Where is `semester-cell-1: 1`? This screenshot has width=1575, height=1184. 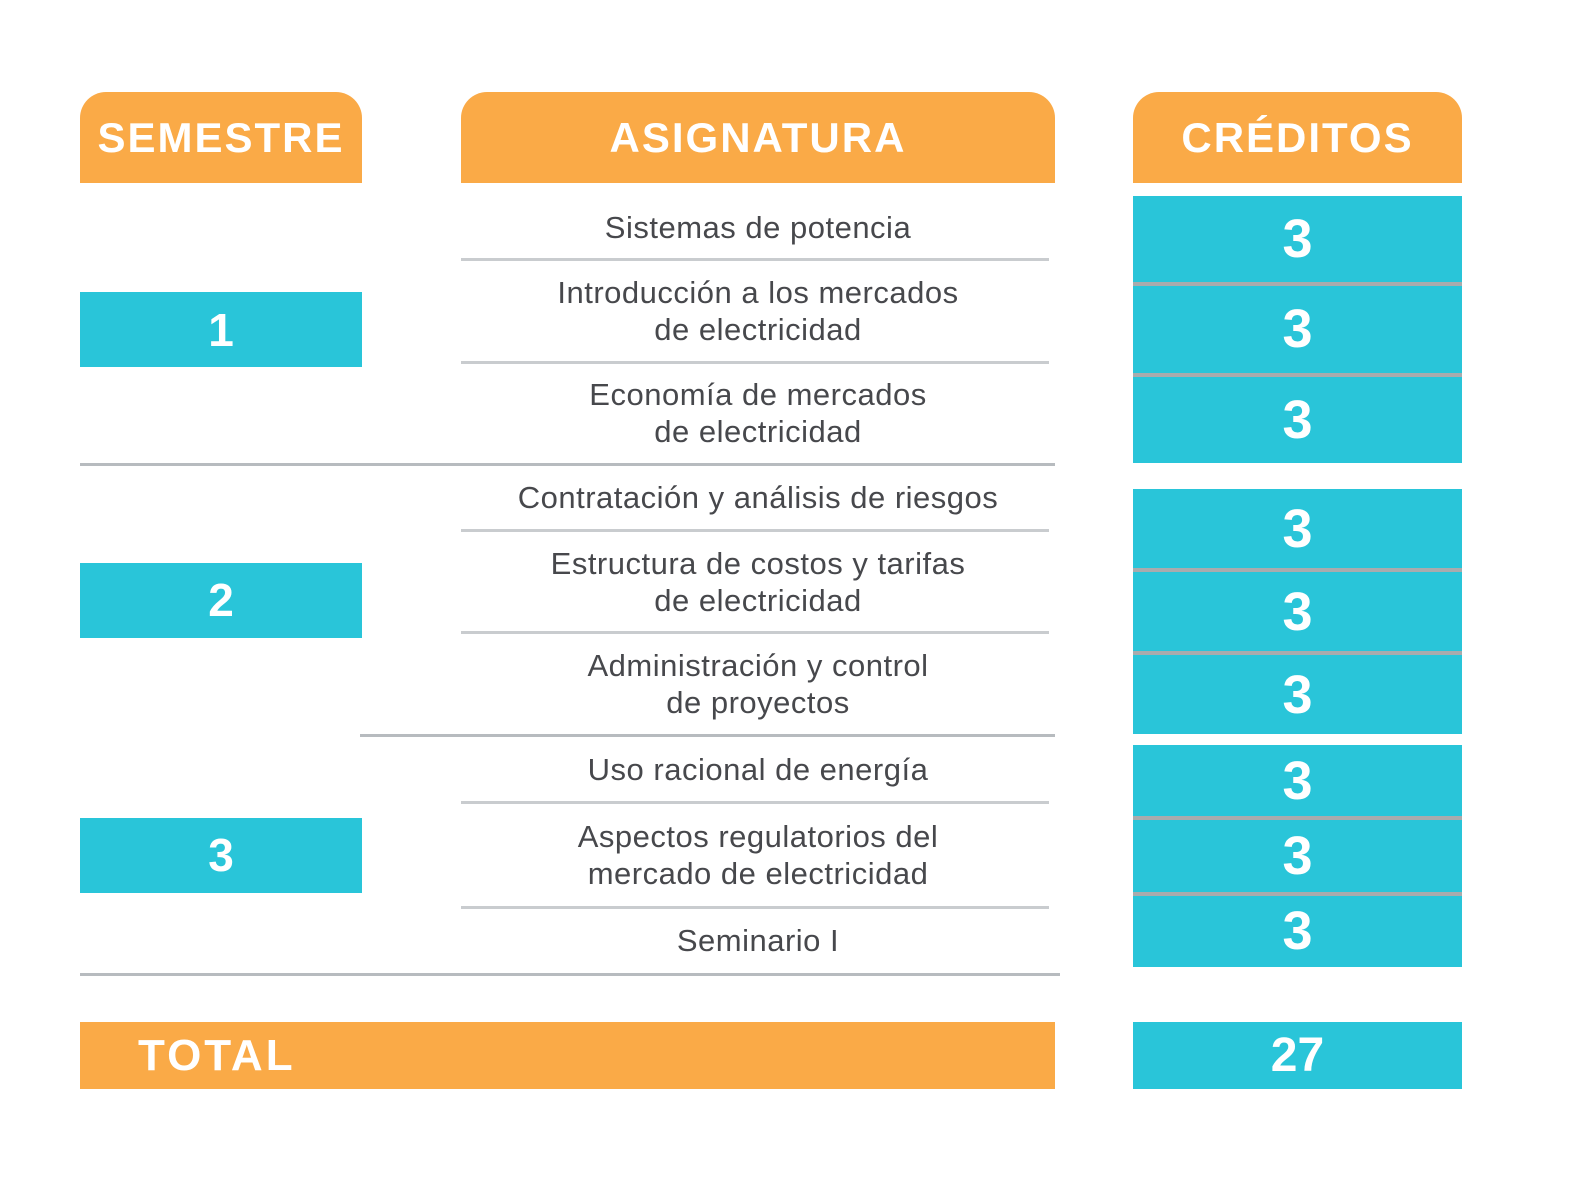
semester-cell-1: 1 is located at coordinates (221, 329).